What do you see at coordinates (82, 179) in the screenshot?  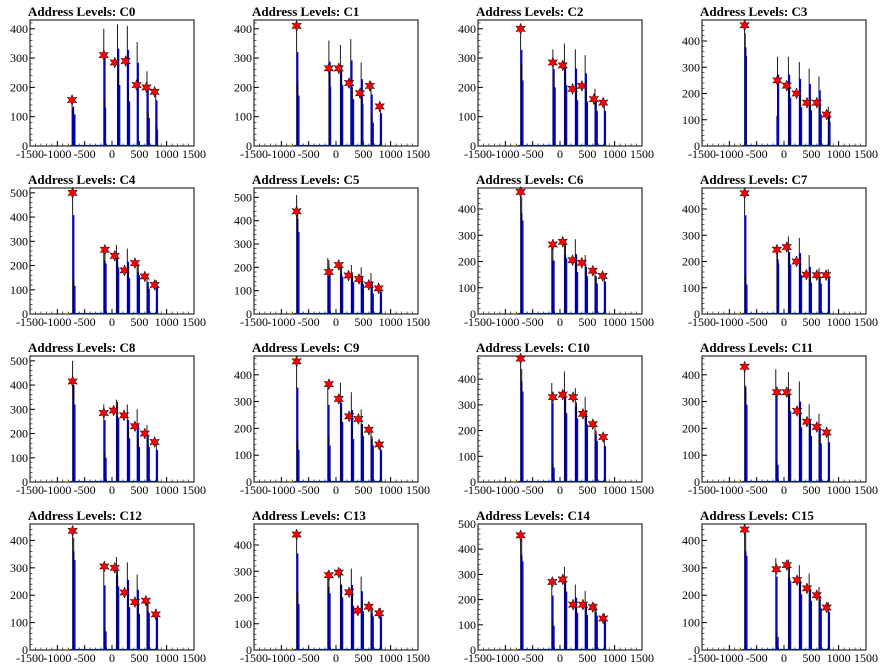 I see `panel-title: Address Levels: C4` at bounding box center [82, 179].